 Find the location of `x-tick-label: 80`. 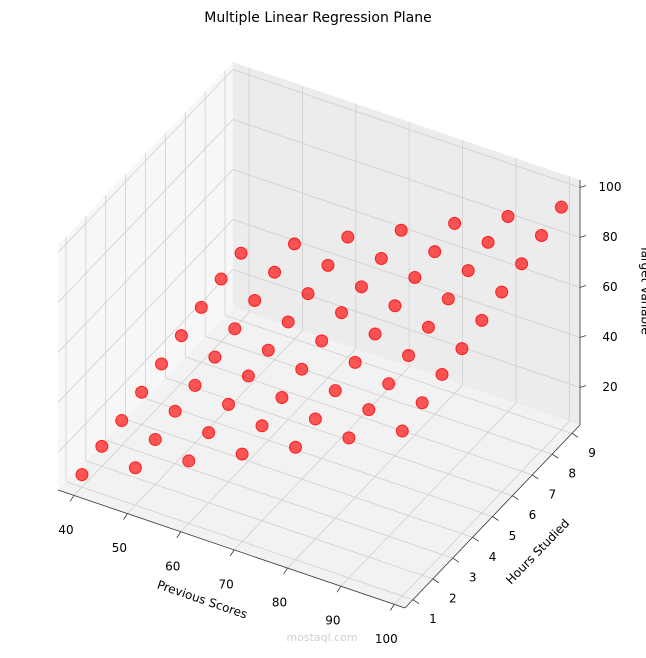

x-tick-label: 80 is located at coordinates (279, 603).